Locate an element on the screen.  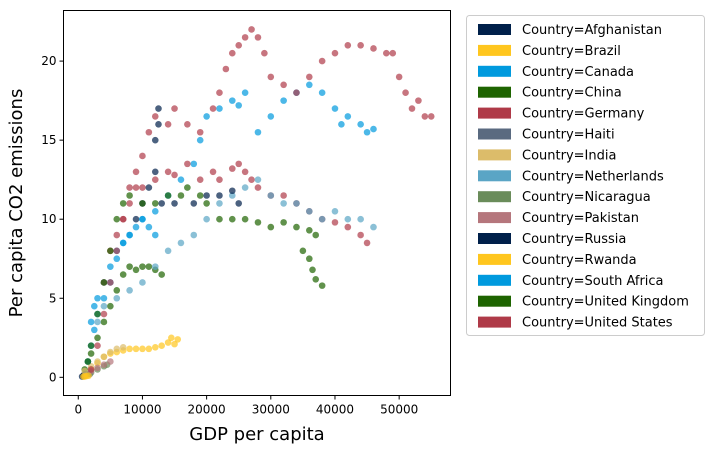
legend-entry: Country=Canada is located at coordinates (556, 72).